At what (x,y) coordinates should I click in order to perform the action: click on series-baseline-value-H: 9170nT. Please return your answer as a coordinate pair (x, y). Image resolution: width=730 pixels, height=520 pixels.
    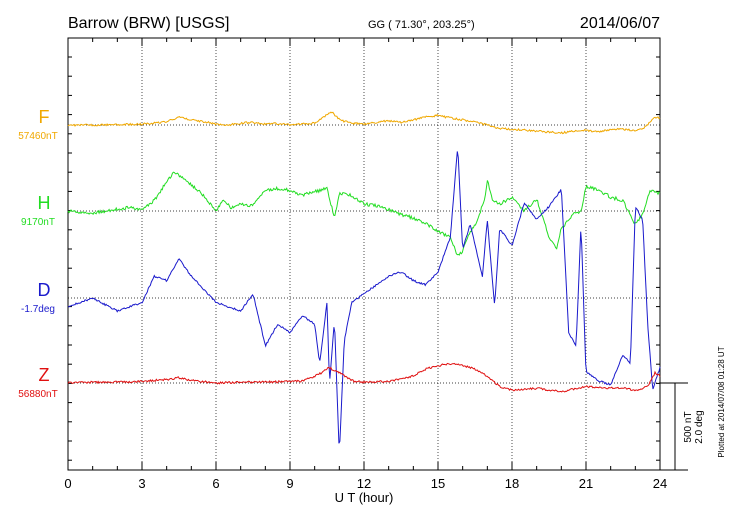
    Looking at the image, I should click on (38, 222).